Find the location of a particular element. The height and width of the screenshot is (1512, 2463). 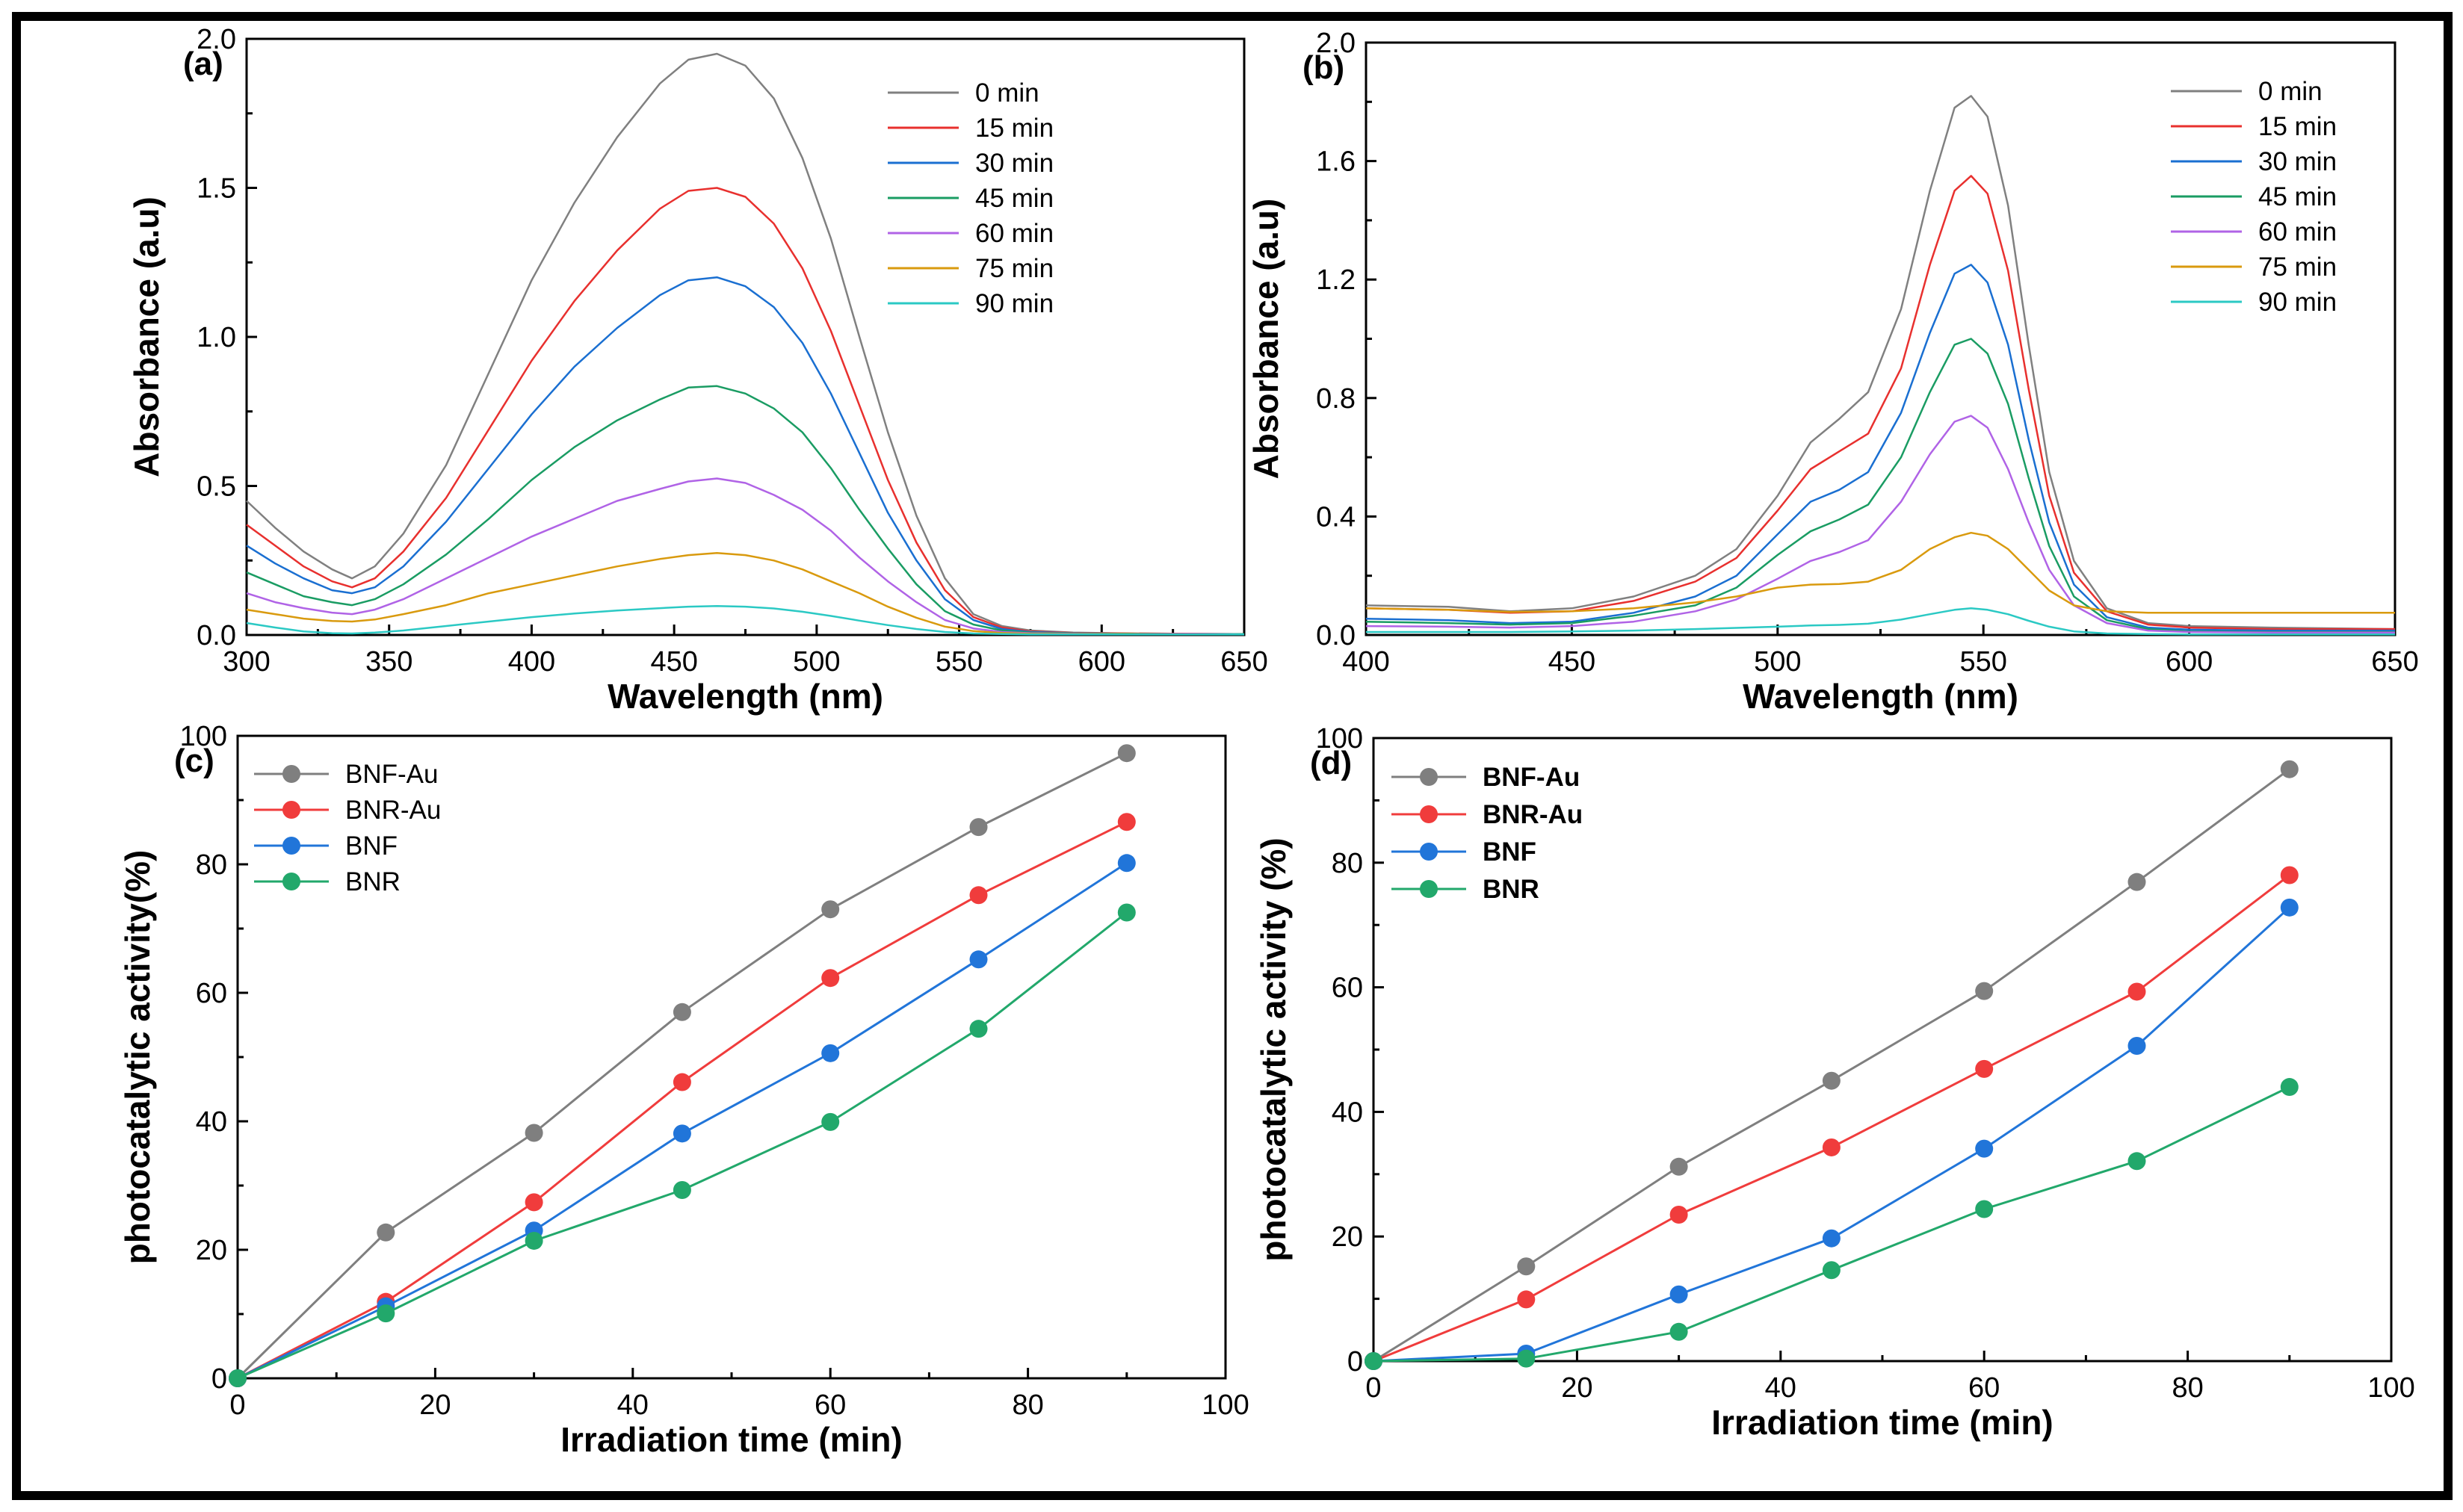

y-axis-title: photocatalytic activity(%) is located at coordinates (138, 1057).